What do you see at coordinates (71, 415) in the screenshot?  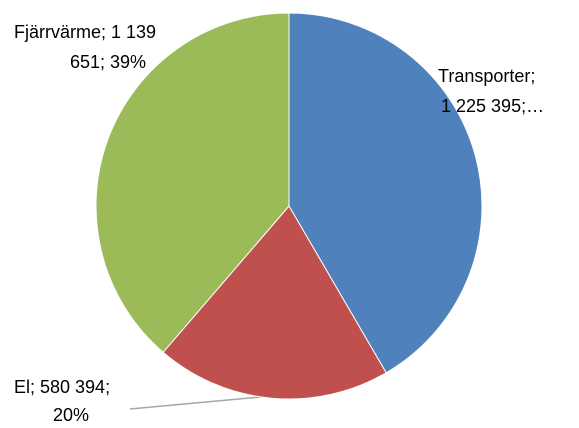 I see `data-label: 20%` at bounding box center [71, 415].